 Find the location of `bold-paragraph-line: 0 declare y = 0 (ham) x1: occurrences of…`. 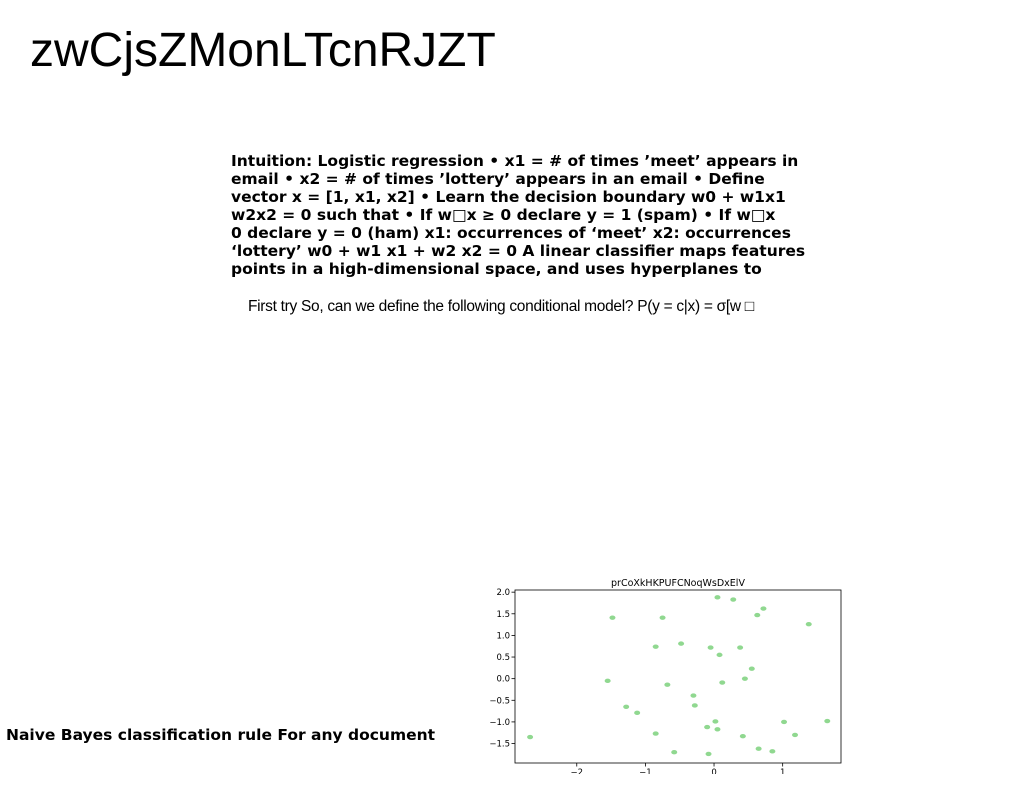

bold-paragraph-line: 0 declare y = 0 (ham) x1: occurrences of… is located at coordinates (511, 233).